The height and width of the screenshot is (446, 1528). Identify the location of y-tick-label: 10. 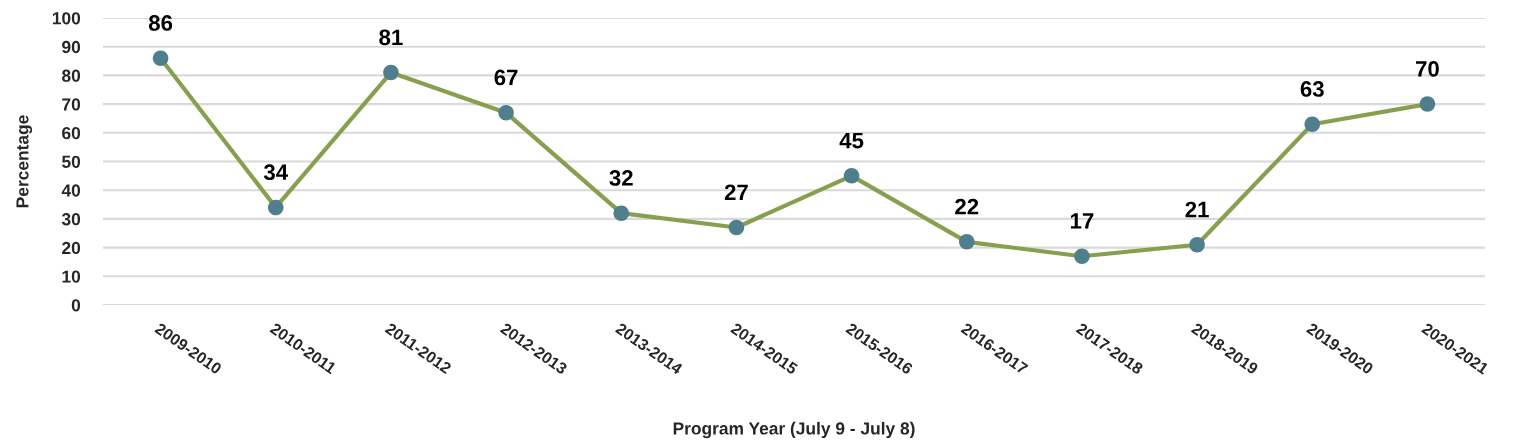
(71, 276).